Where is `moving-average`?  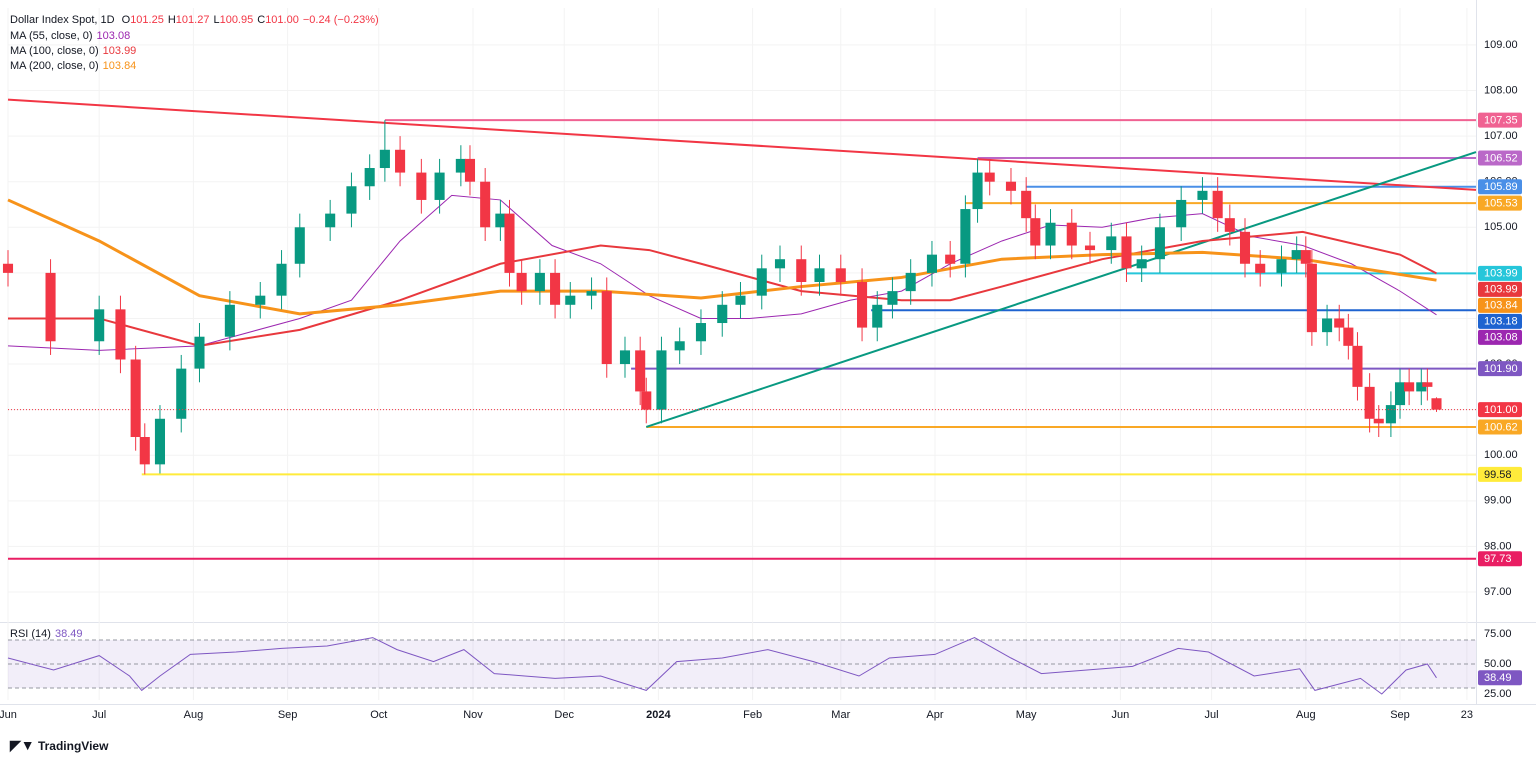 moving-average is located at coordinates (722, 257).